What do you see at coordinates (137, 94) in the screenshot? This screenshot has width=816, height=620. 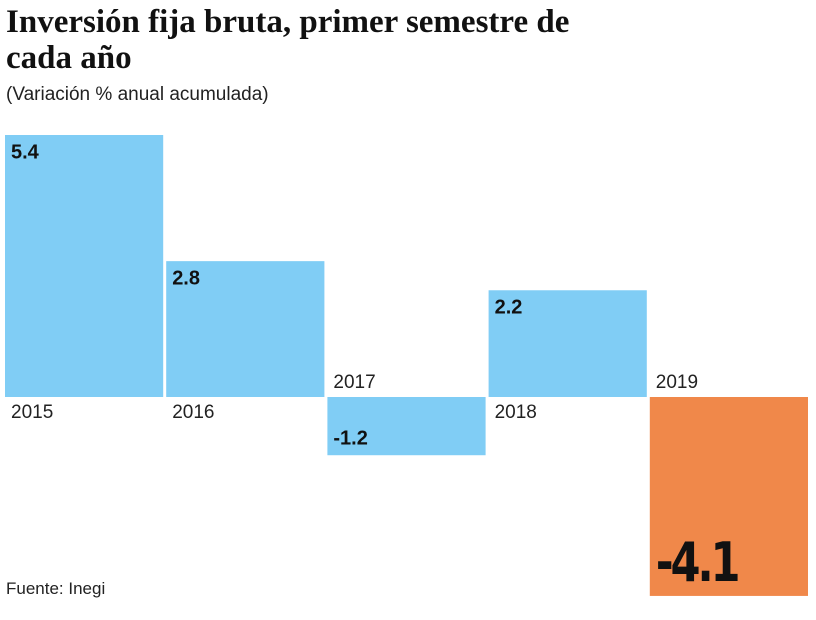 I see `chart-subtitle: (Variación % anual acumulada)` at bounding box center [137, 94].